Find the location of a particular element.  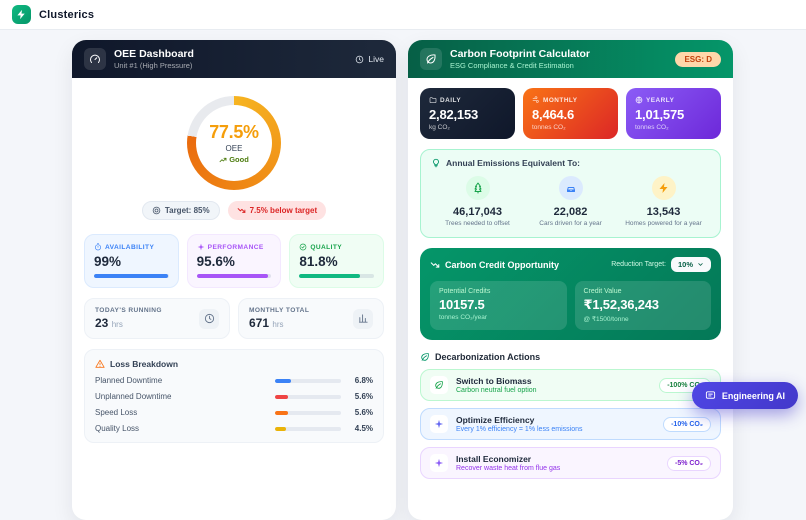

check-circle-icon is located at coordinates (303, 247).